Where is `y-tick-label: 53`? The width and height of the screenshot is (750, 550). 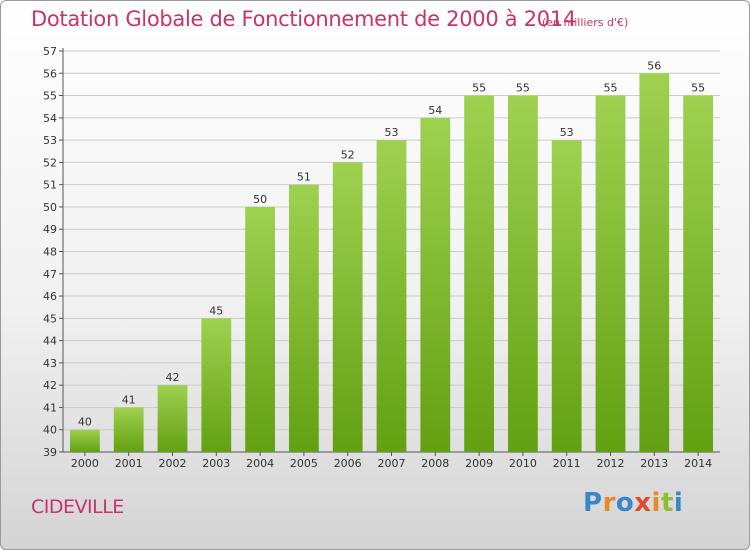
y-tick-label: 53 is located at coordinates (50, 140).